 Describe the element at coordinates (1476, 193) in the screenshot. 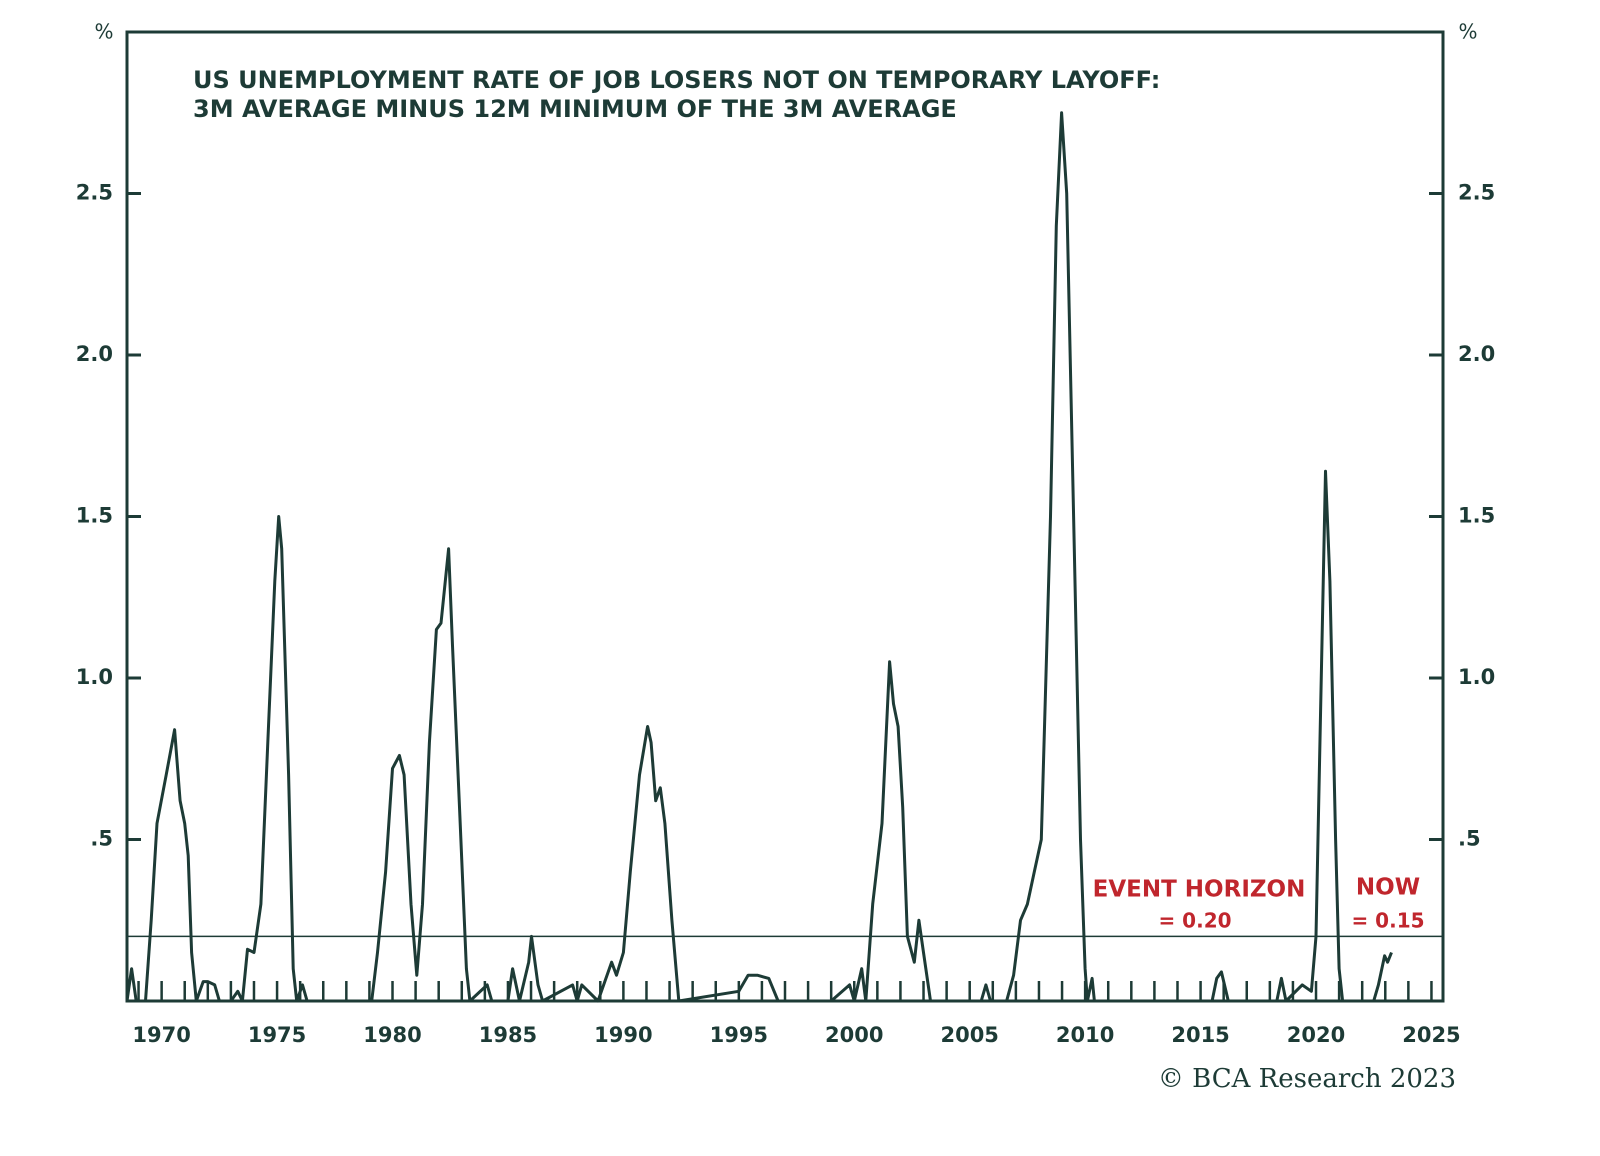

I see `y2-tick-label: 2.5` at that location.